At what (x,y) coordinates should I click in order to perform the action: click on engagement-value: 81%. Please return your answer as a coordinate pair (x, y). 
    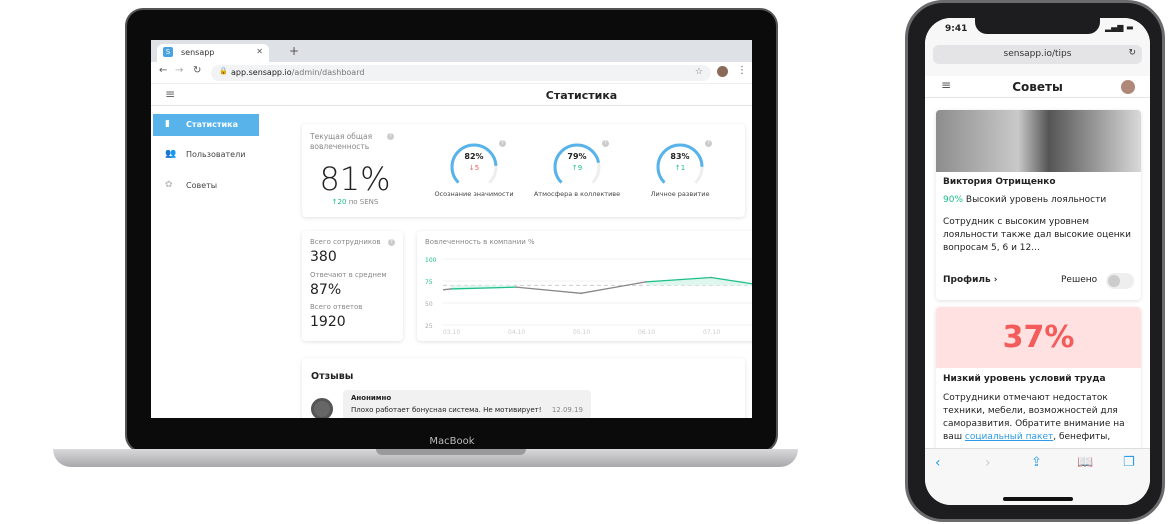
    Looking at the image, I should click on (355, 179).